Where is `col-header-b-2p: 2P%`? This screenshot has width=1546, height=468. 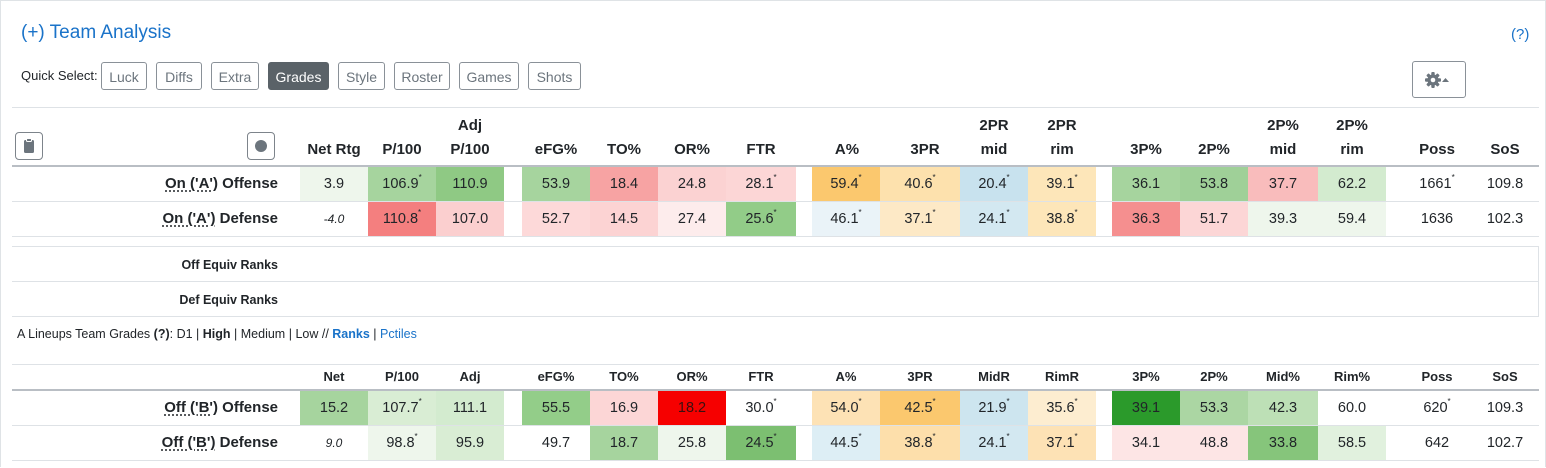 col-header-b-2p: 2P% is located at coordinates (1214, 376).